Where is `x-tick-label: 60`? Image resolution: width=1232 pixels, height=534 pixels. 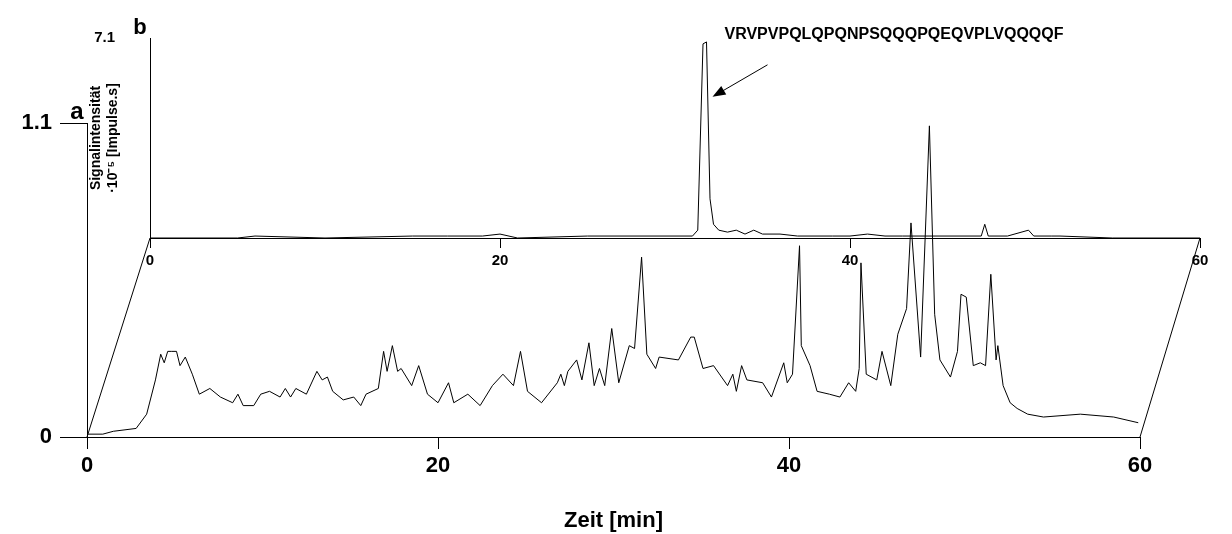
x-tick-label: 60 is located at coordinates (1140, 465).